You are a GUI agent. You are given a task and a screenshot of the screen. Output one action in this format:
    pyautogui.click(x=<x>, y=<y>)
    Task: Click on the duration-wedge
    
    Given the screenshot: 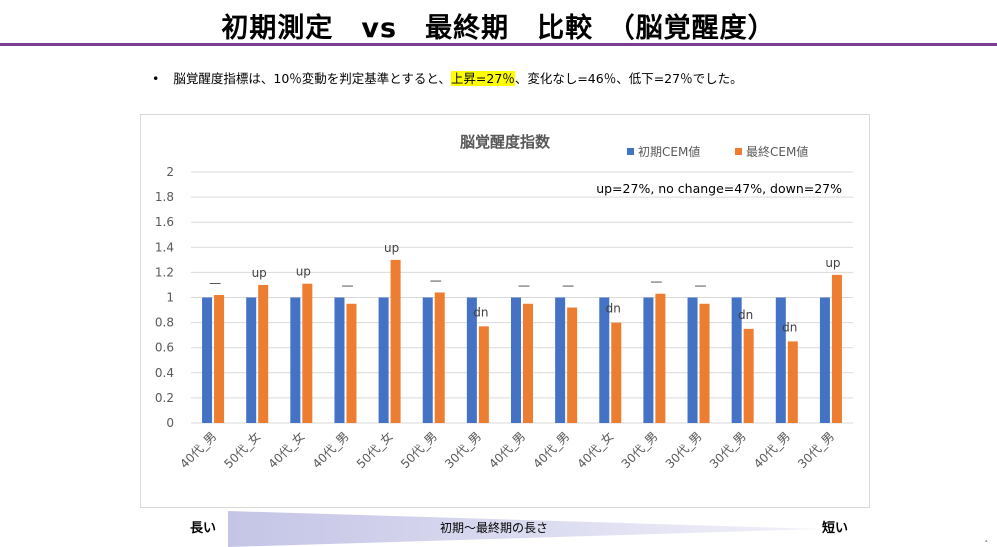 What is the action you would take?
    pyautogui.click(x=524, y=529)
    